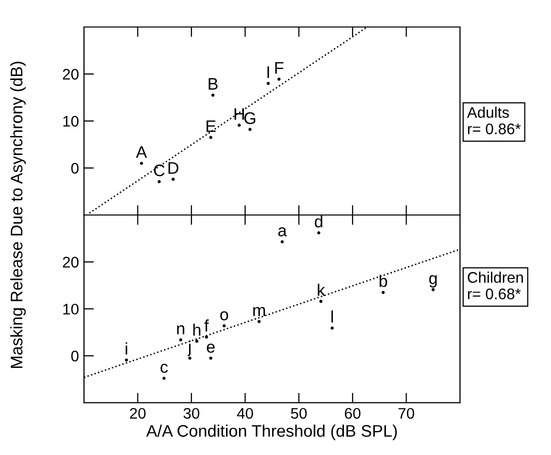  Describe the element at coordinates (259, 311) in the screenshot. I see `data-label: m` at that location.